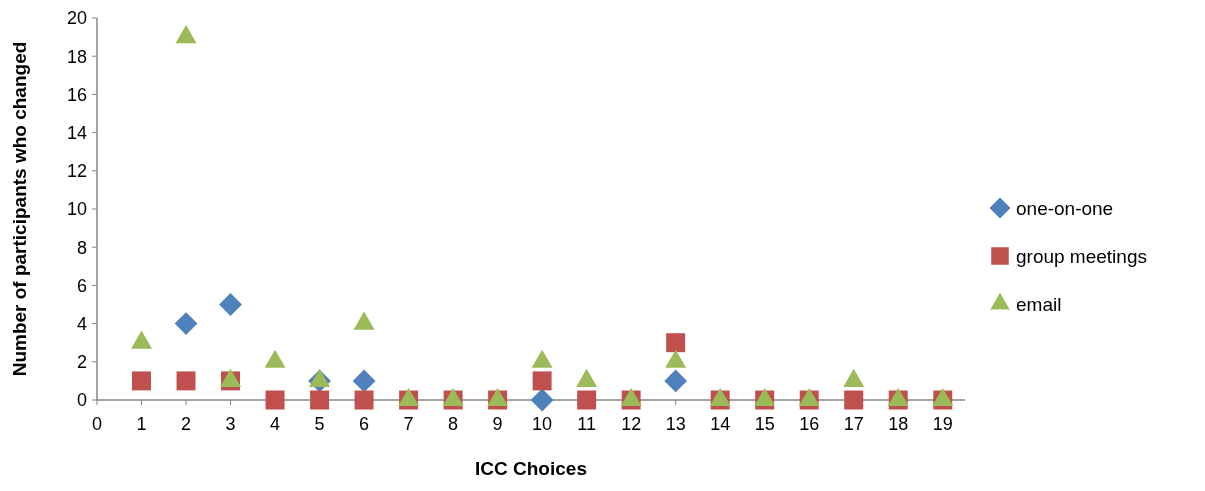  I want to click on x-tick-label: 5, so click(319, 424).